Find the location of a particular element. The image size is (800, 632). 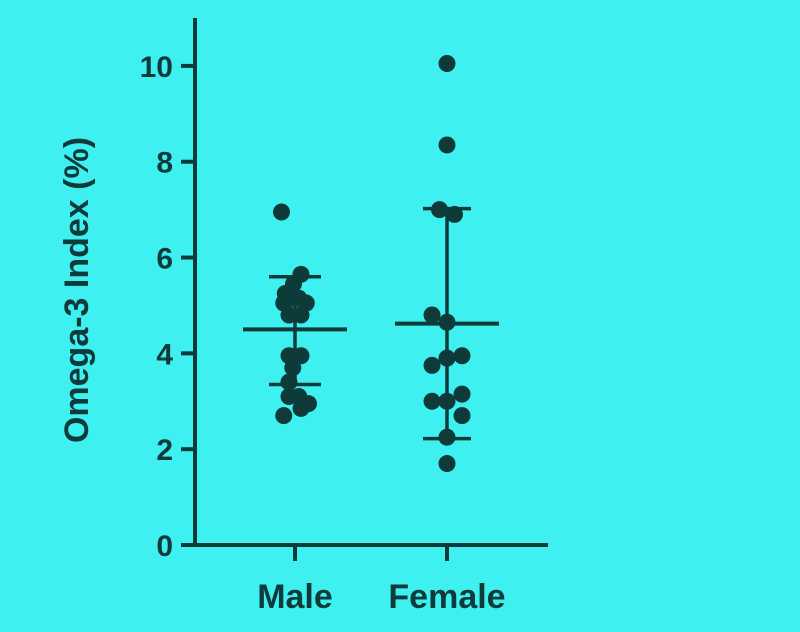

x-category-label: Male is located at coordinates (295, 597).